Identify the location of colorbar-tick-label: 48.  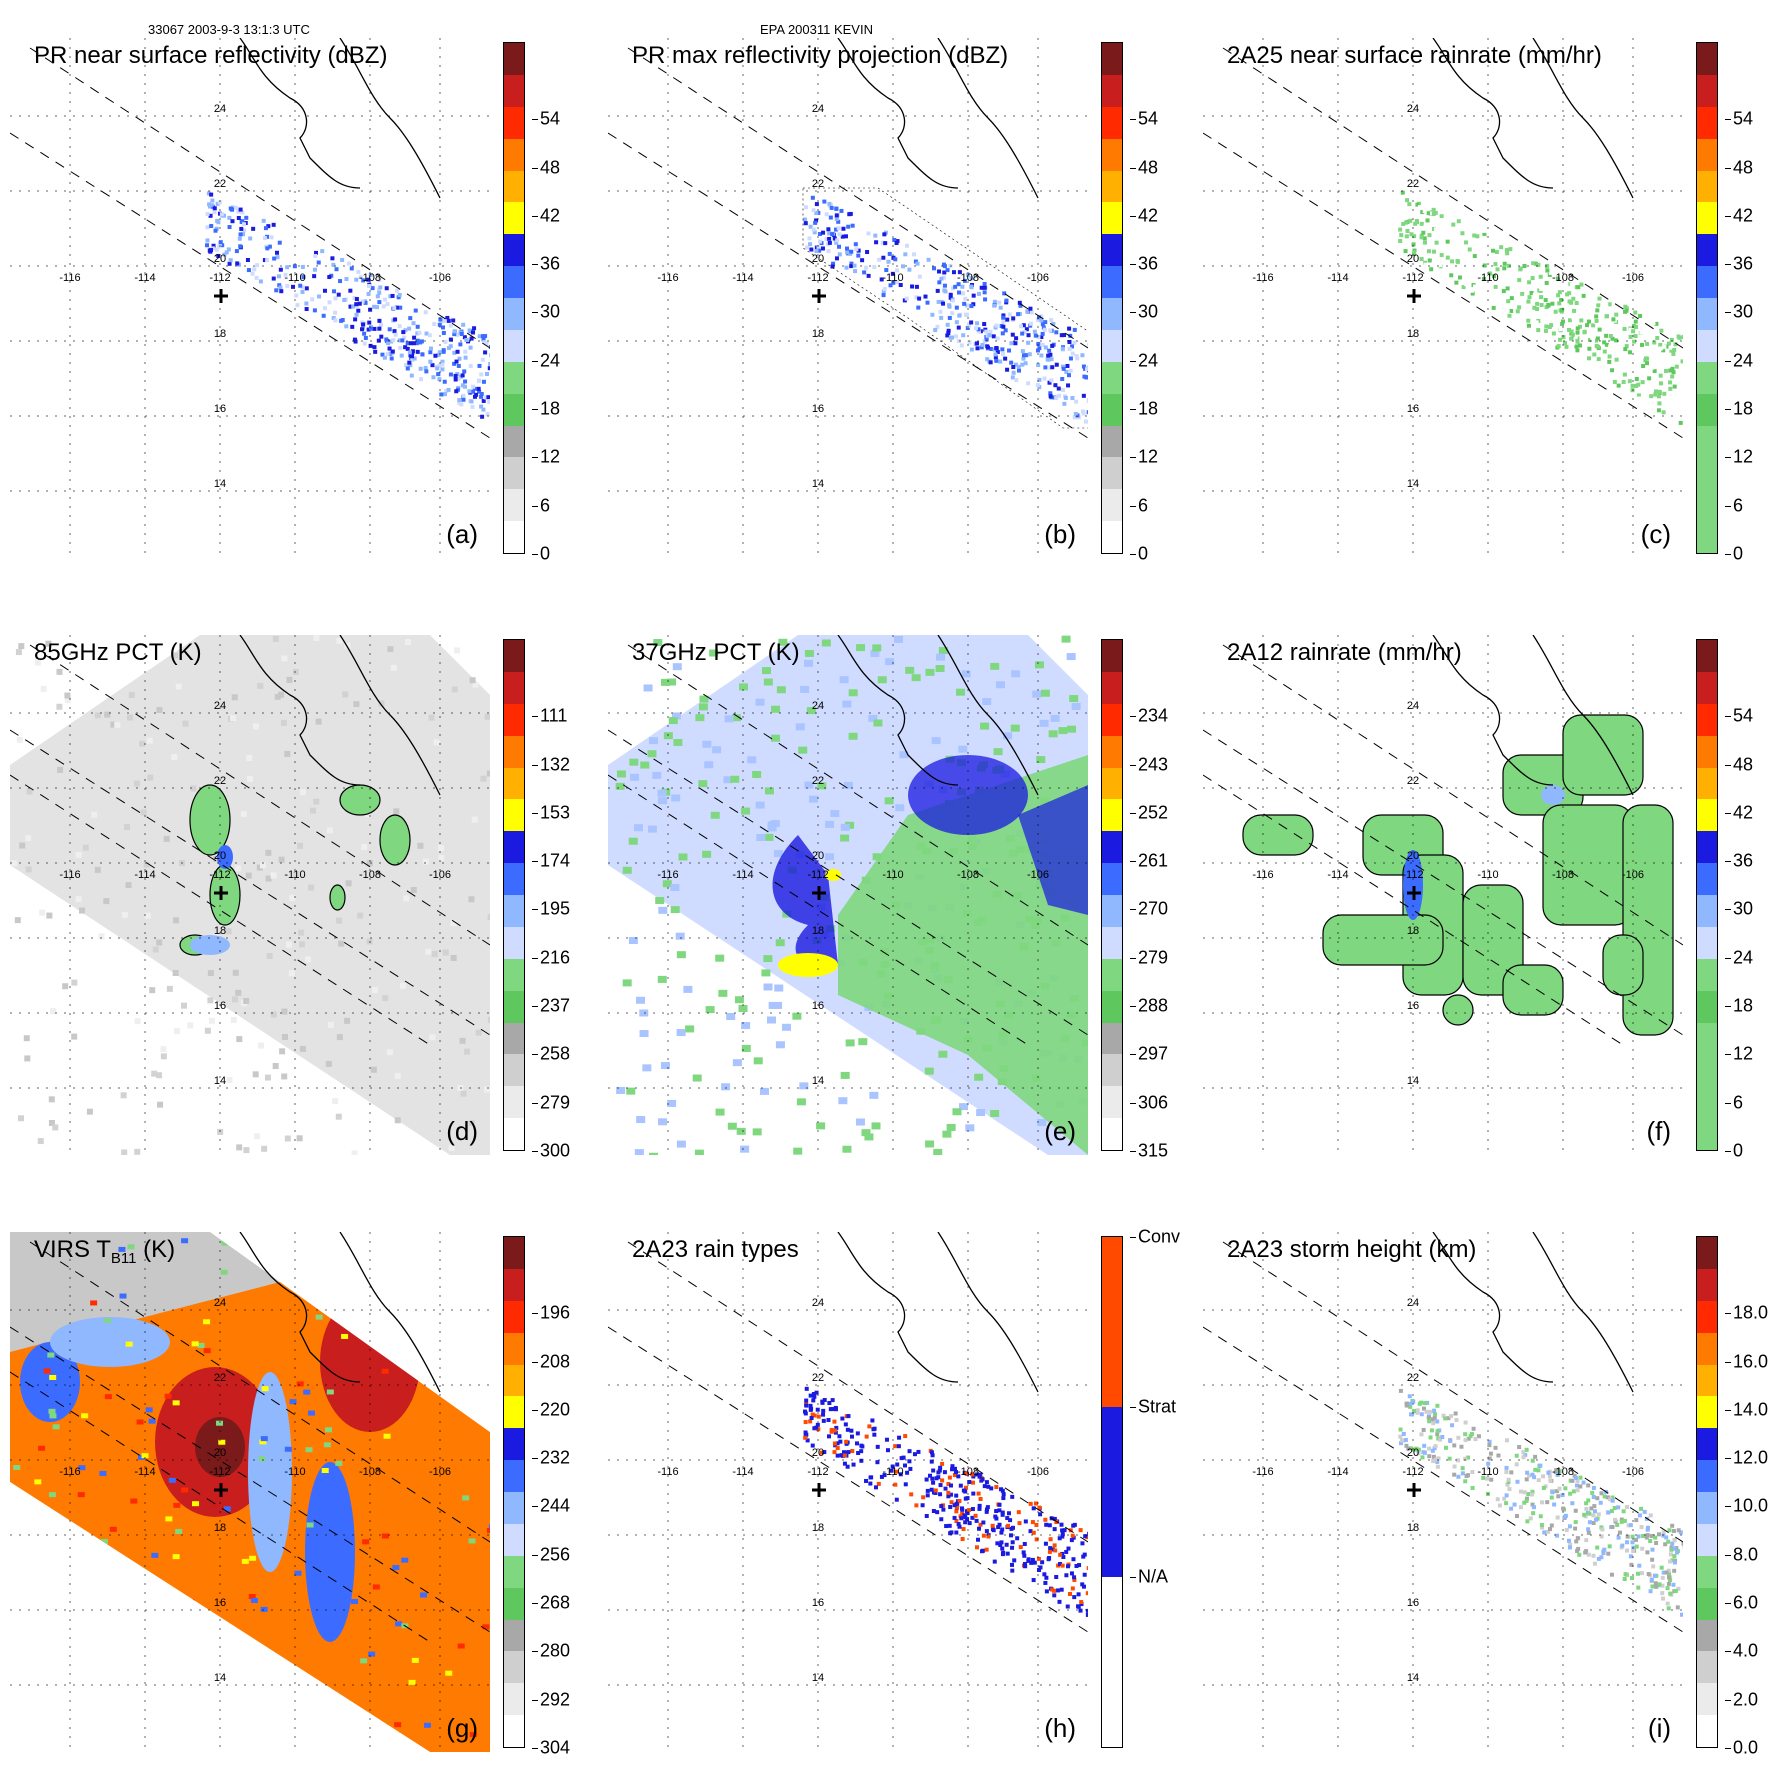
(1743, 764).